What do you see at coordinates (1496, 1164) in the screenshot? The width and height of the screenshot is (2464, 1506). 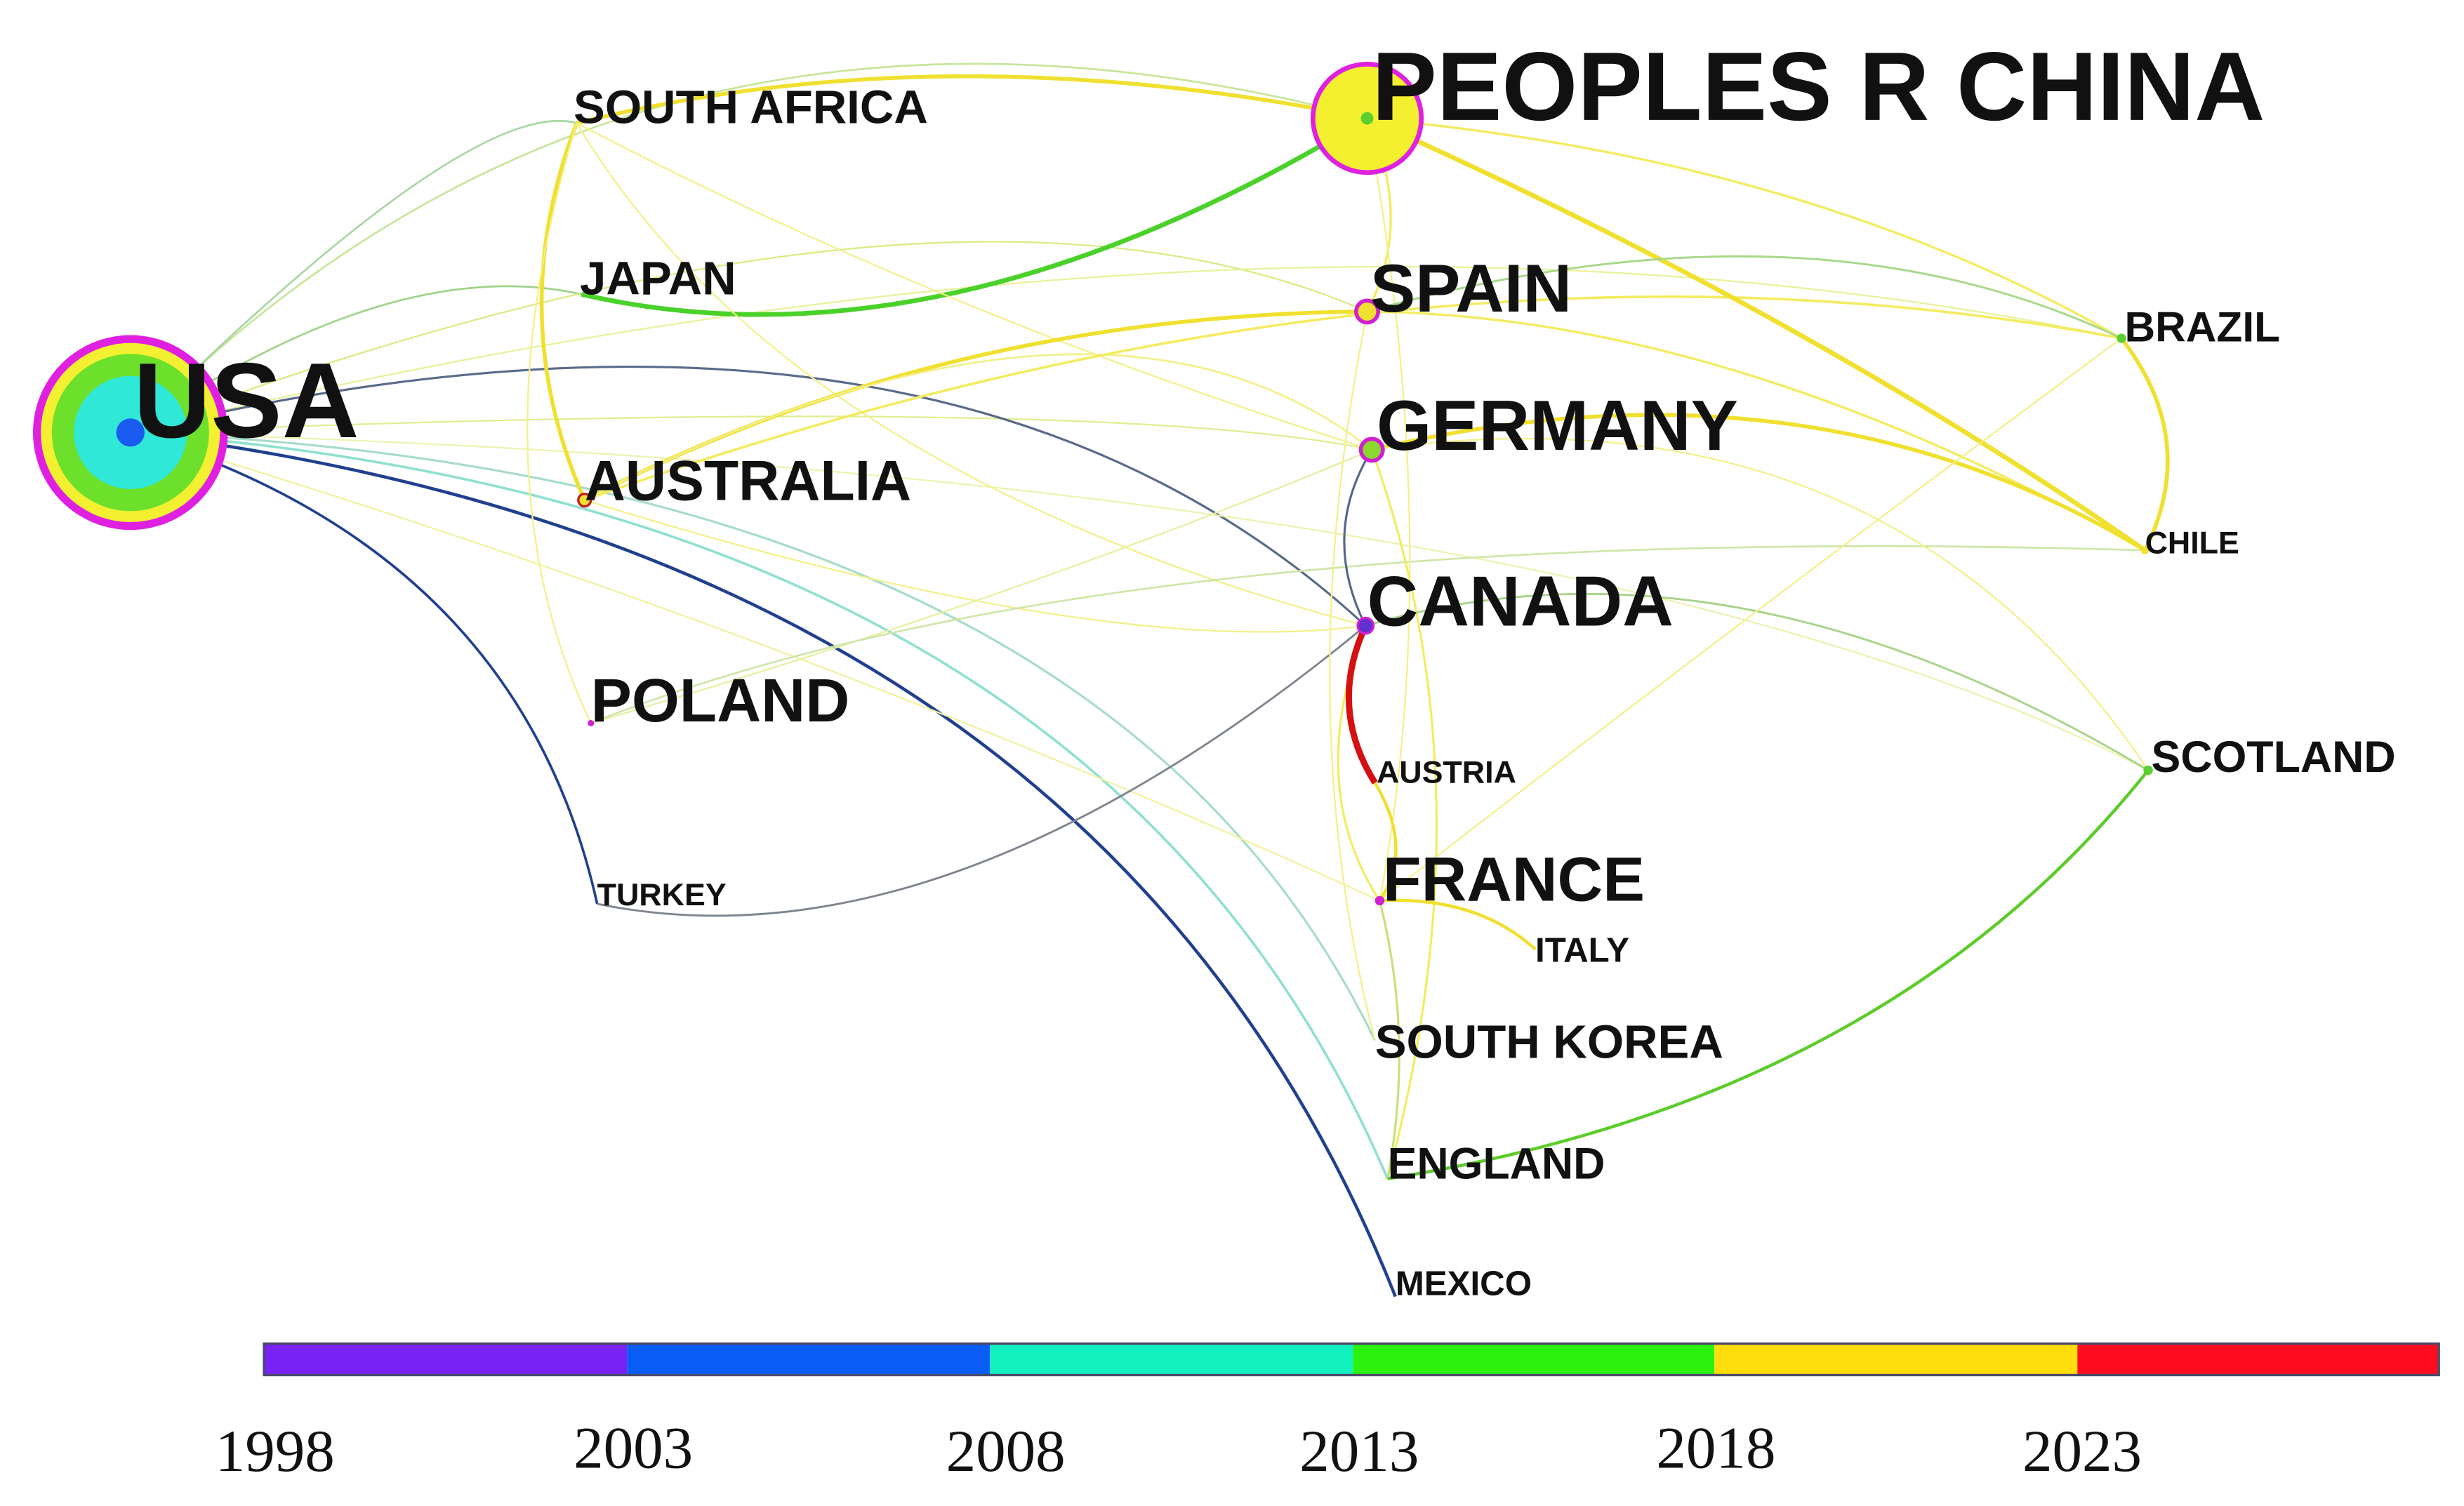 I see `node-label: ENGLAND` at bounding box center [1496, 1164].